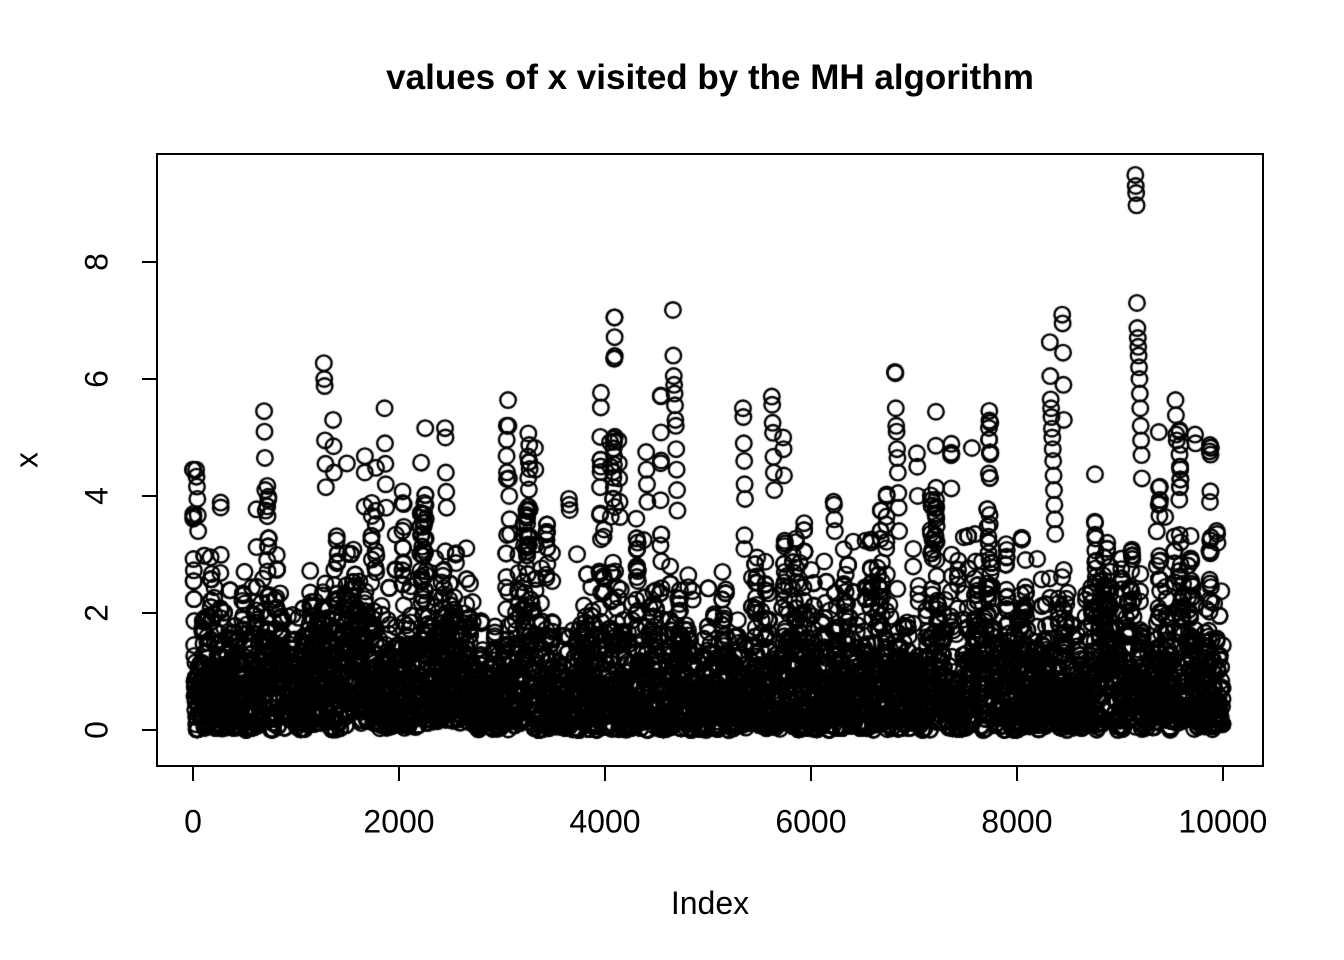  Describe the element at coordinates (96, 730) in the screenshot. I see `y-tick-label: 0` at that location.